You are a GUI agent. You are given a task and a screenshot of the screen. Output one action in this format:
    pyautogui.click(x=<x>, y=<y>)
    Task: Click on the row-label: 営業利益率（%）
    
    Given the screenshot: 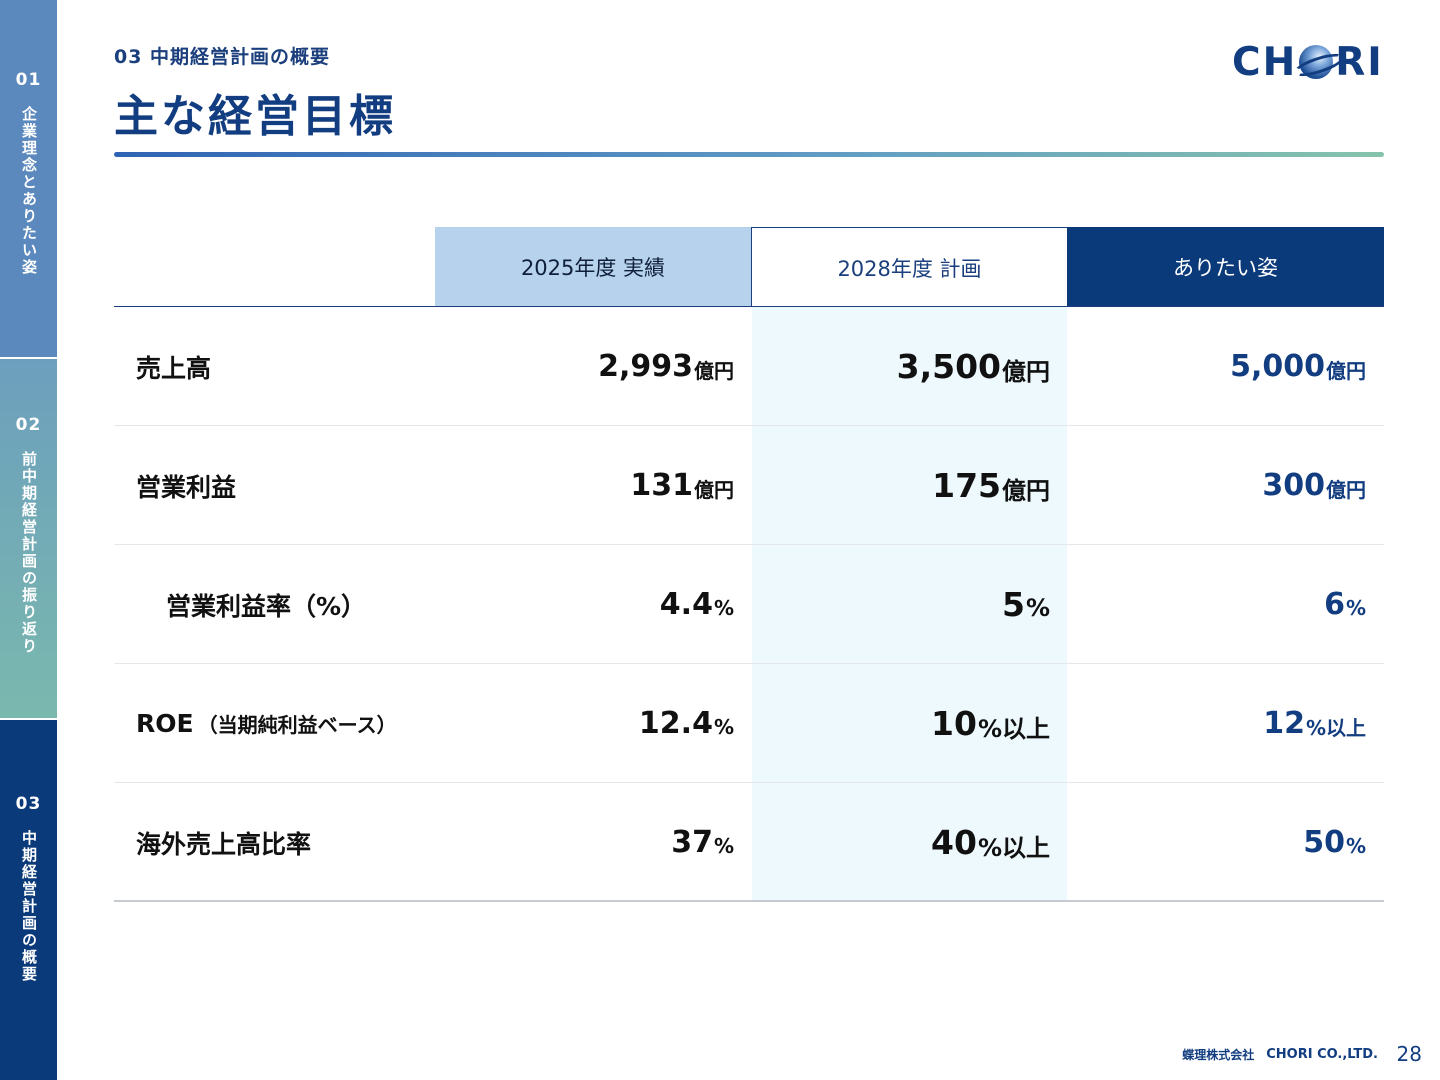 What is the action you would take?
    pyautogui.click(x=266, y=604)
    